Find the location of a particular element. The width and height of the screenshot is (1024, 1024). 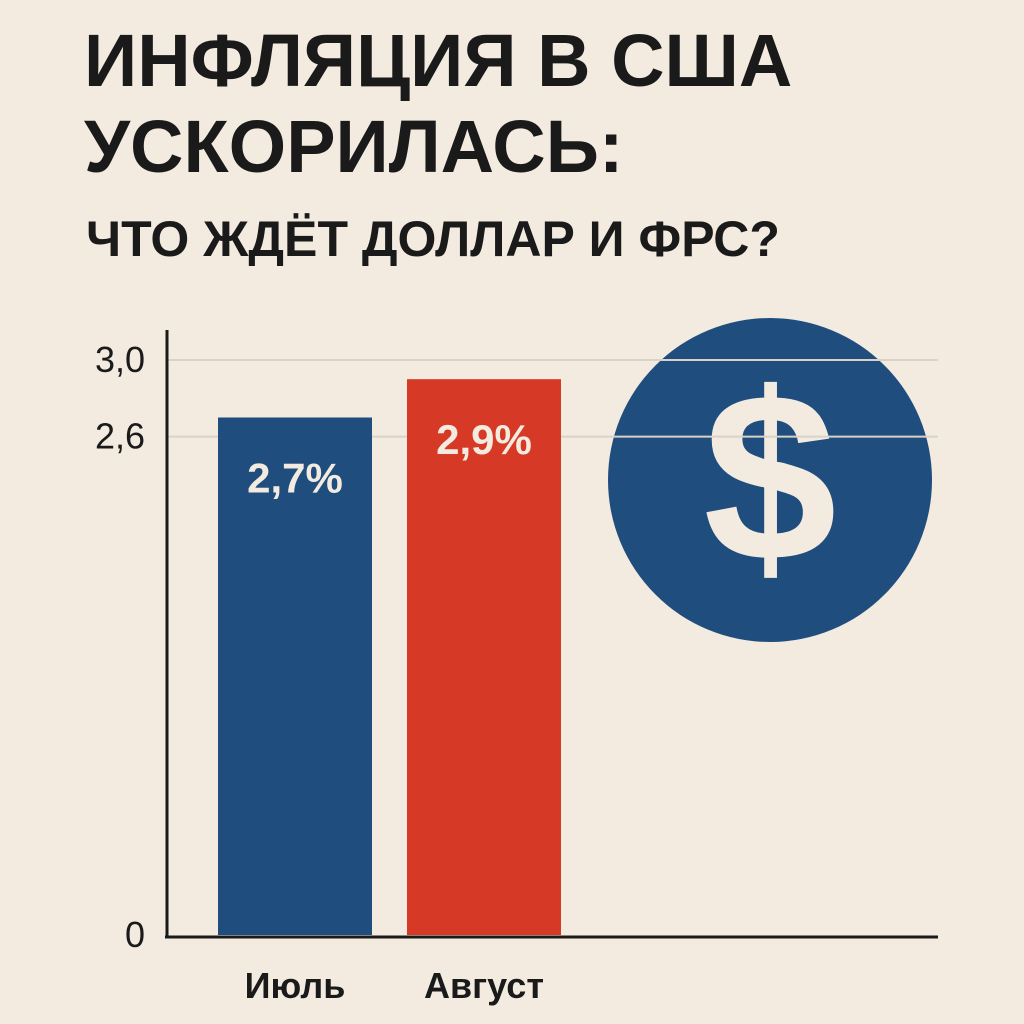

value-label: 2,7% is located at coordinates (295, 478).